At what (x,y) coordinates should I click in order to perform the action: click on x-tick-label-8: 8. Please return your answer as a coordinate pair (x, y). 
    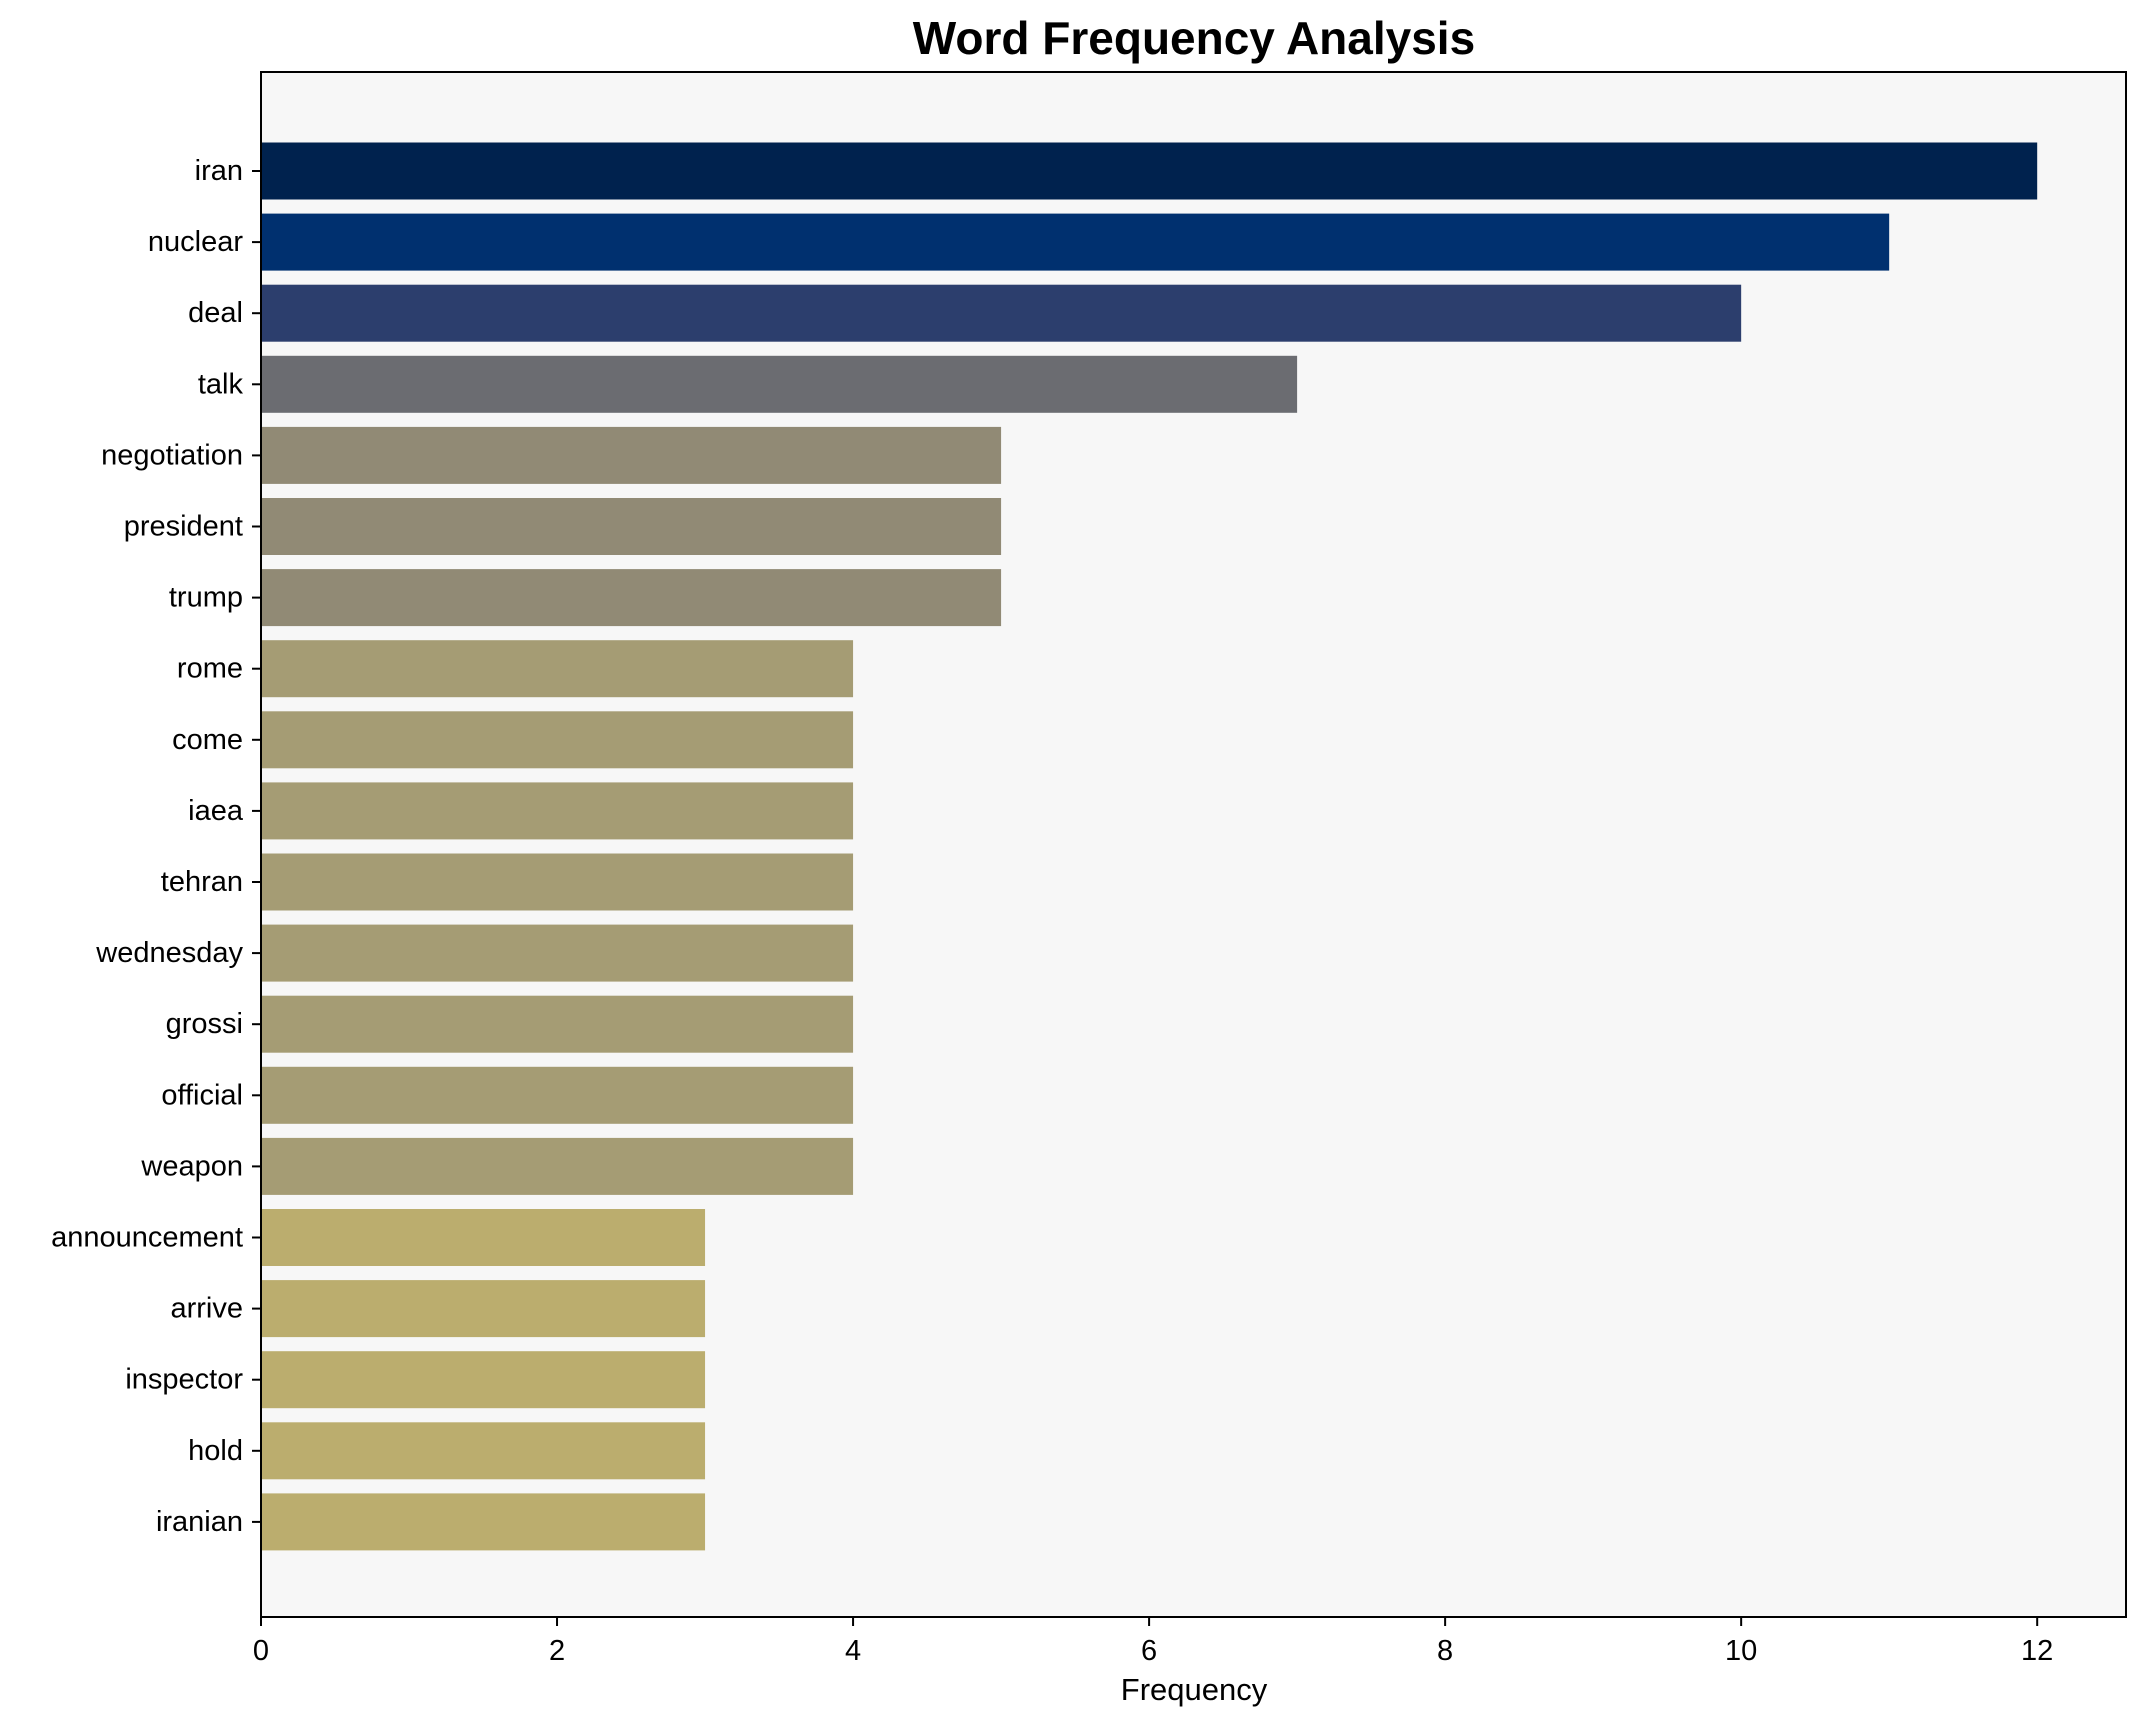
    Looking at the image, I should click on (1445, 1651).